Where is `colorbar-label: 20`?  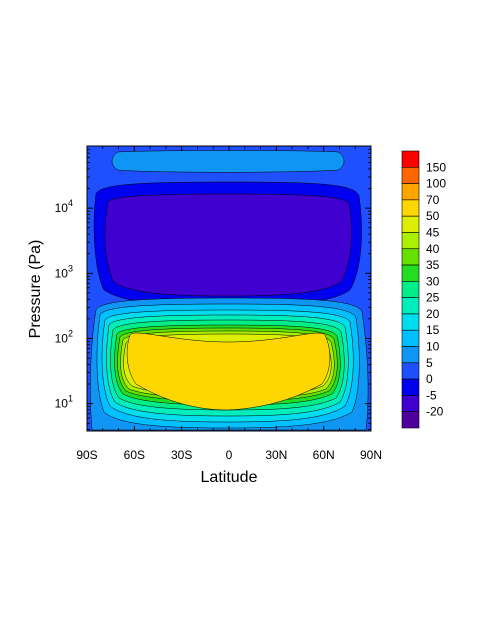 colorbar-label: 20 is located at coordinates (433, 314).